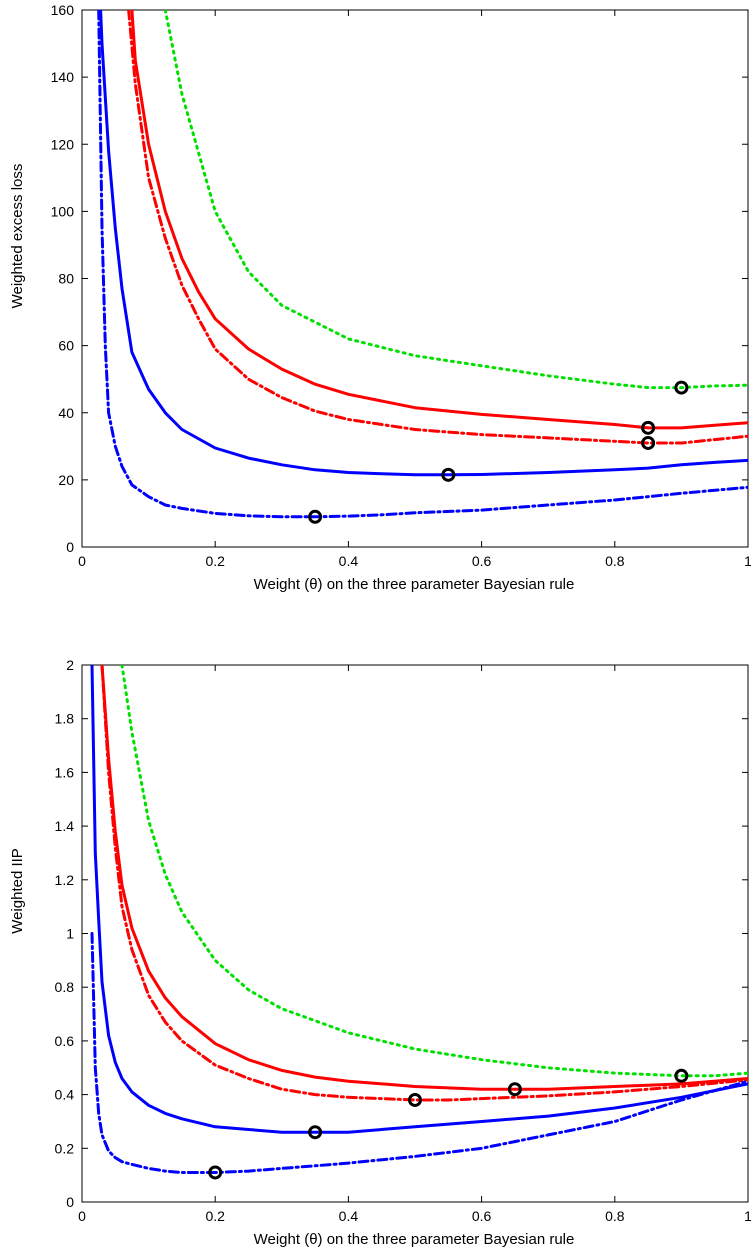  I want to click on y-tick-label: 1.4, so click(65, 826).